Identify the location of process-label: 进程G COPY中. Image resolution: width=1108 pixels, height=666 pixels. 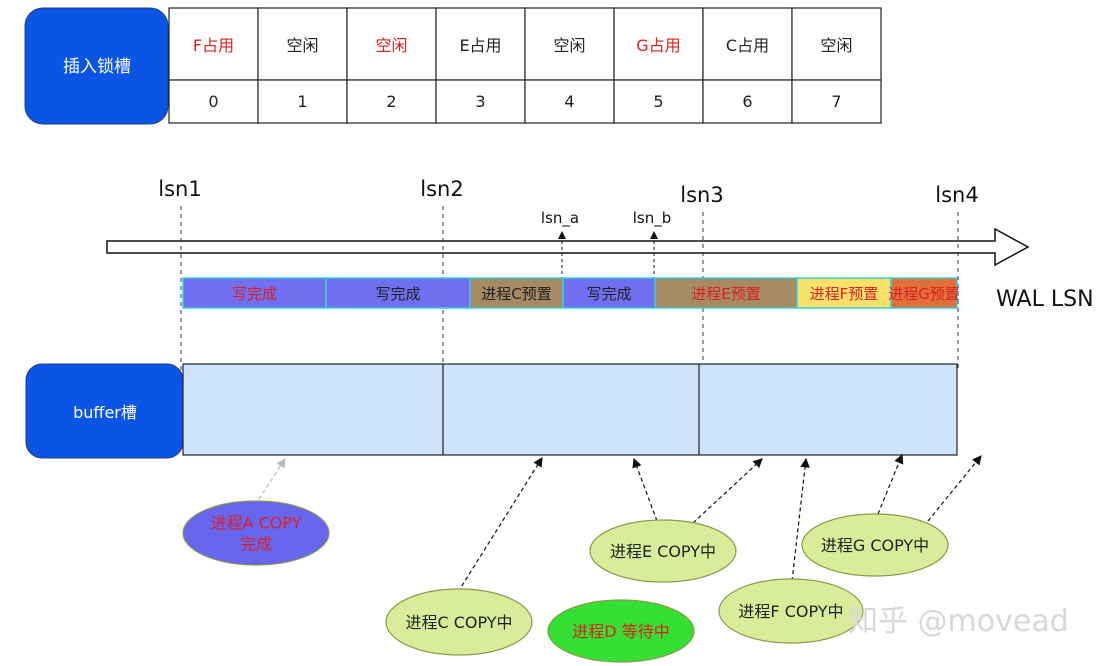
(875, 545).